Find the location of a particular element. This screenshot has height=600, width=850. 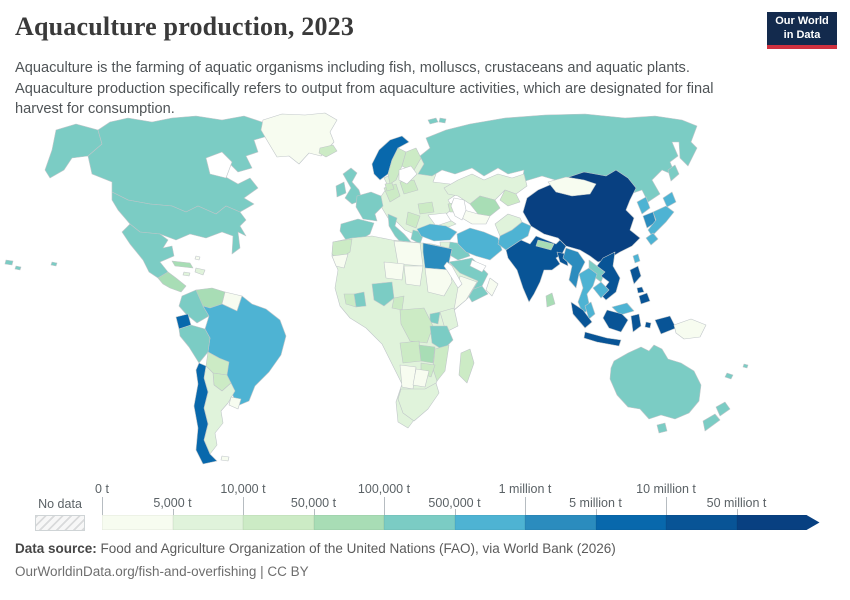

country-sri-lanka is located at coordinates (550, 300).